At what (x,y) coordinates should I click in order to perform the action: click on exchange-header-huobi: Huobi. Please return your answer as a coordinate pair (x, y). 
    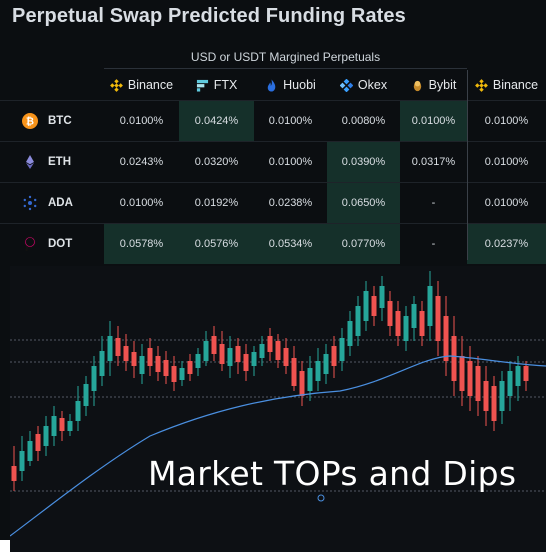
    Looking at the image, I should click on (290, 85).